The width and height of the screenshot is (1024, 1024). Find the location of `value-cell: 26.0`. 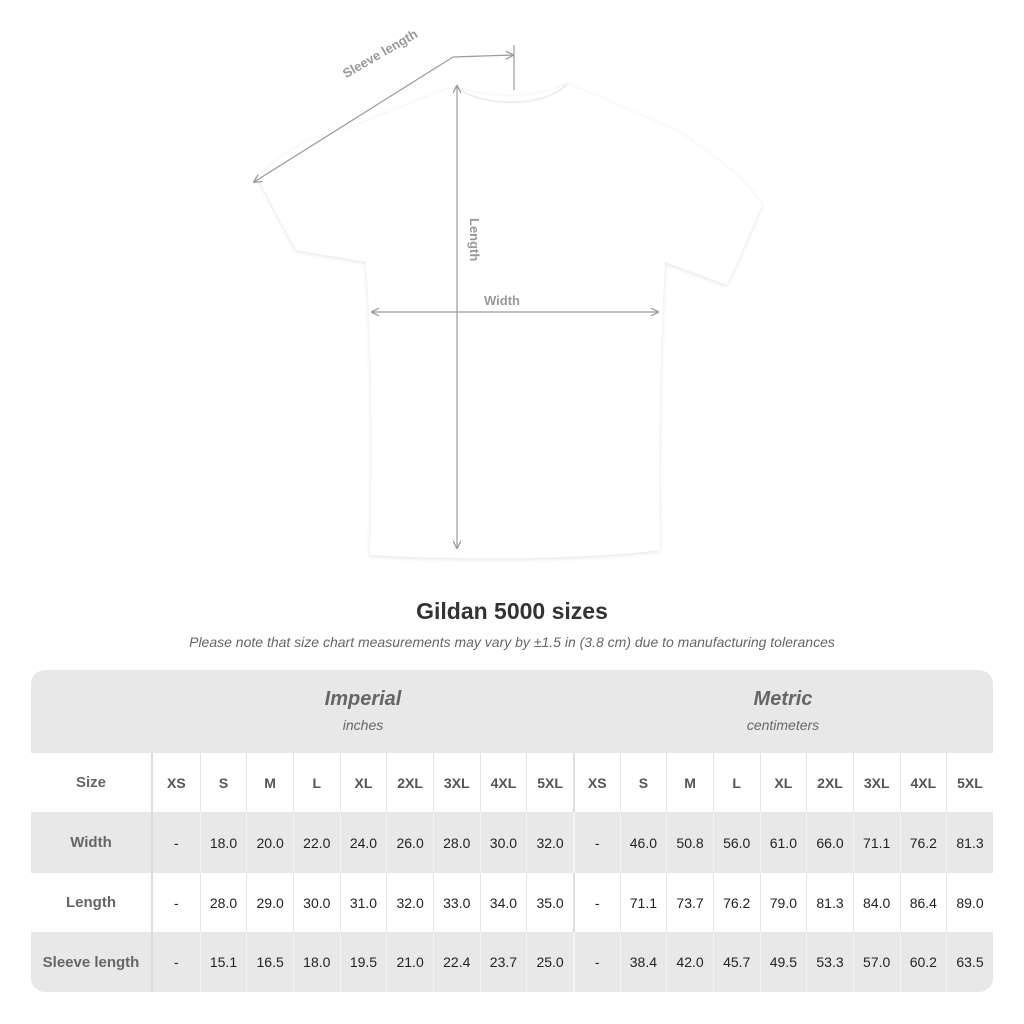

value-cell: 26.0 is located at coordinates (409, 842).